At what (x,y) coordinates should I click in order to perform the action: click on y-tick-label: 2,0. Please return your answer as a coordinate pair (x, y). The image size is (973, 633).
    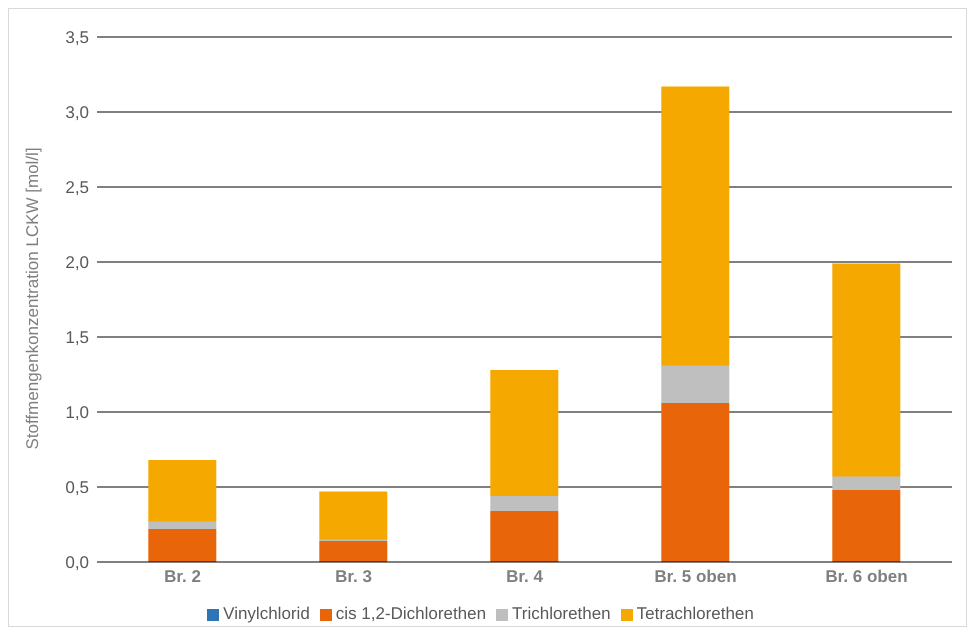
    Looking at the image, I should click on (77, 262).